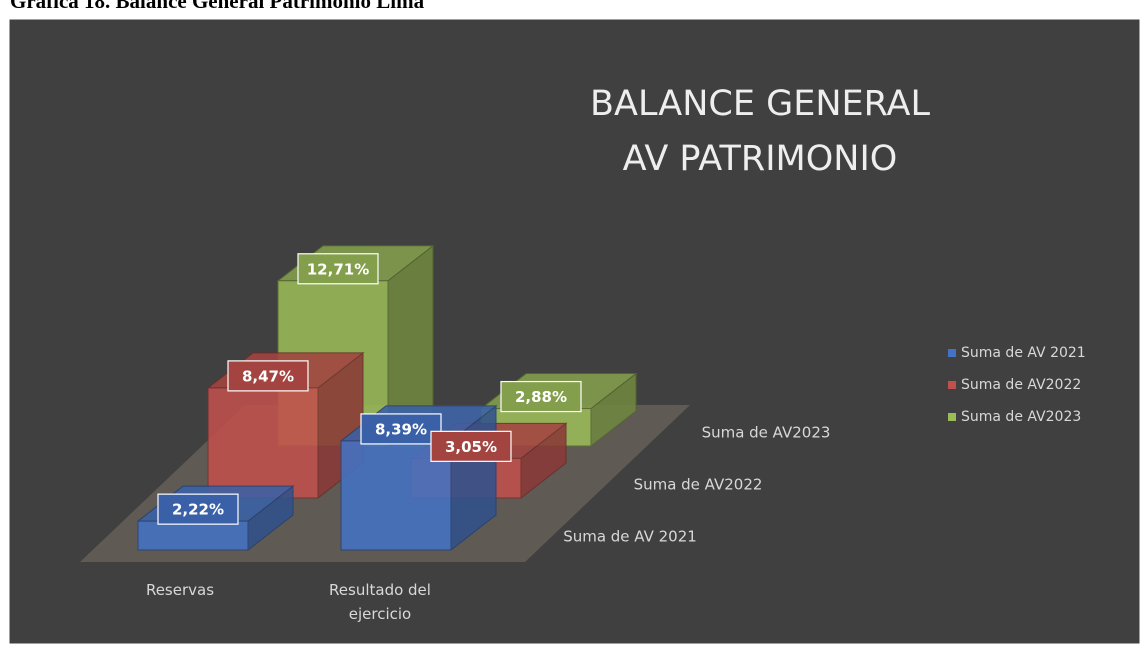 The height and width of the screenshot is (646, 1142). What do you see at coordinates (1021, 417) in the screenshot?
I see `legend-label: Suma de AV2023` at bounding box center [1021, 417].